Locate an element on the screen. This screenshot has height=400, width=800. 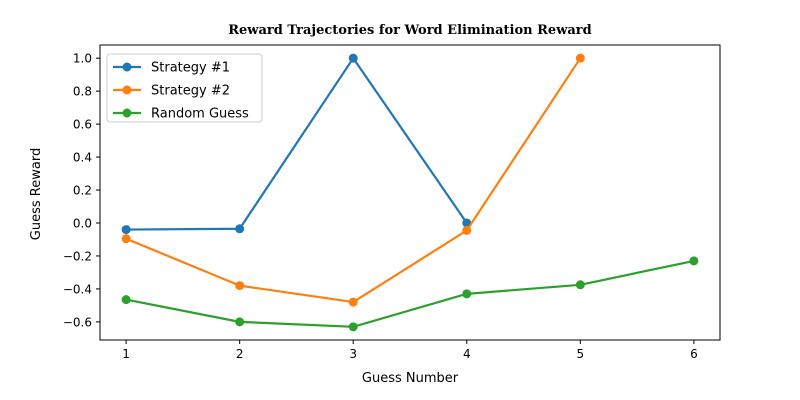
x-tick-label-6: 6 is located at coordinates (694, 354).